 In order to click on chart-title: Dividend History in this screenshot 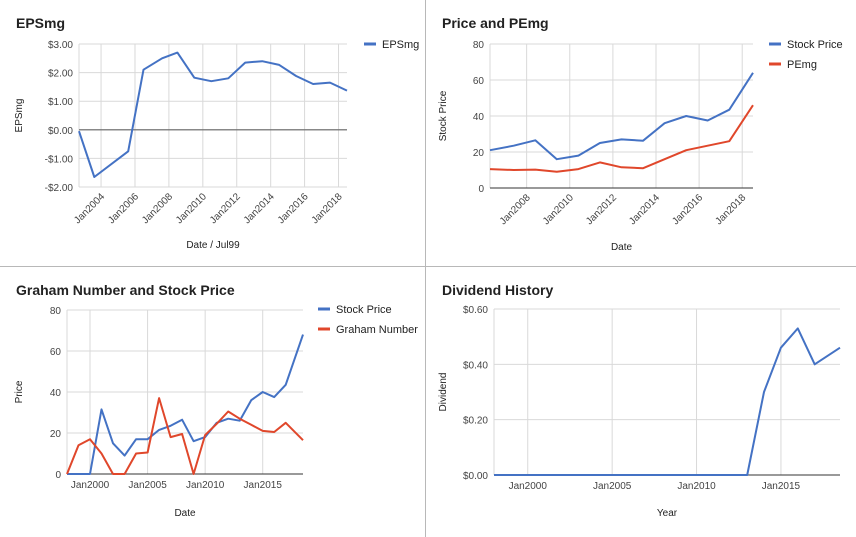, I will do `click(497, 290)`.